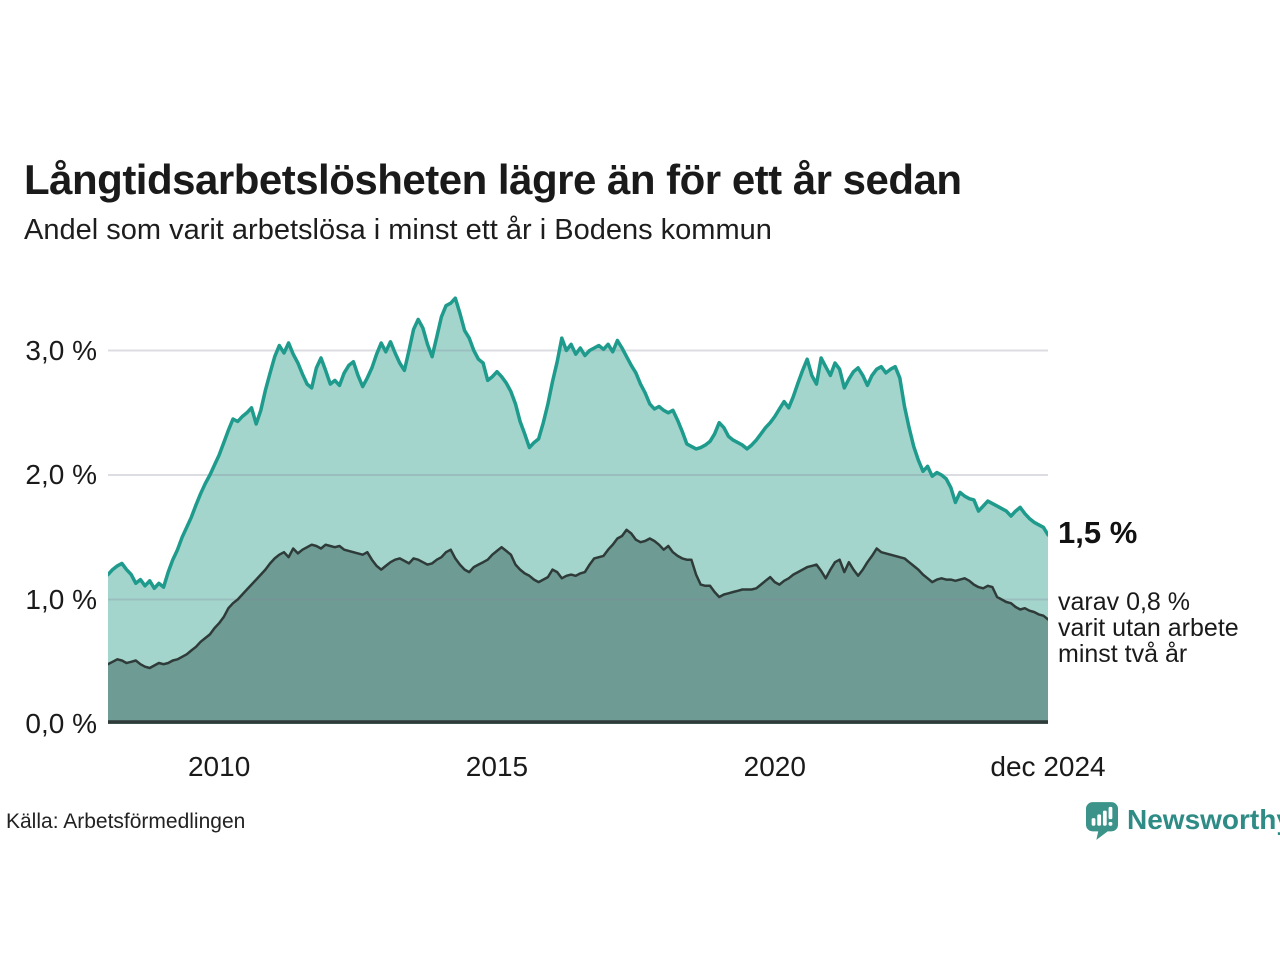 This screenshot has width=1280, height=960. I want to click on x-tick-label: dec 2024, so click(1048, 766).